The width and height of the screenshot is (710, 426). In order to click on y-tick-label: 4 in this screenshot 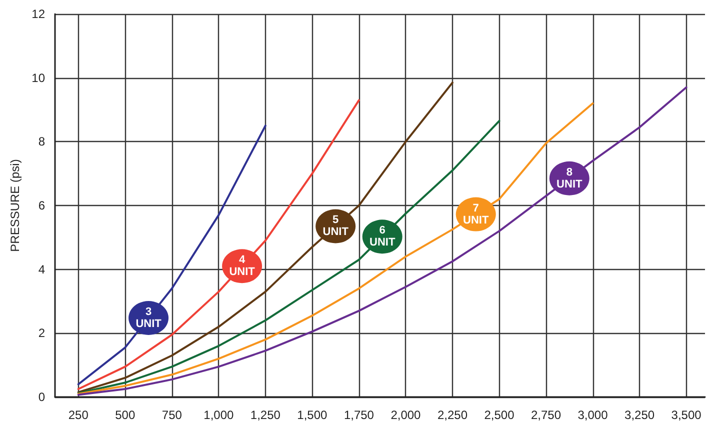, I will do `click(42, 269)`.